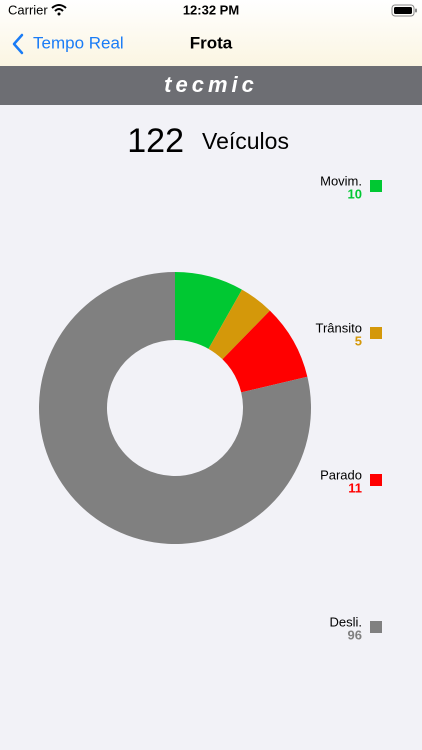 Image resolution: width=422 pixels, height=750 pixels. What do you see at coordinates (358, 340) in the screenshot?
I see `legend-value: 5` at bounding box center [358, 340].